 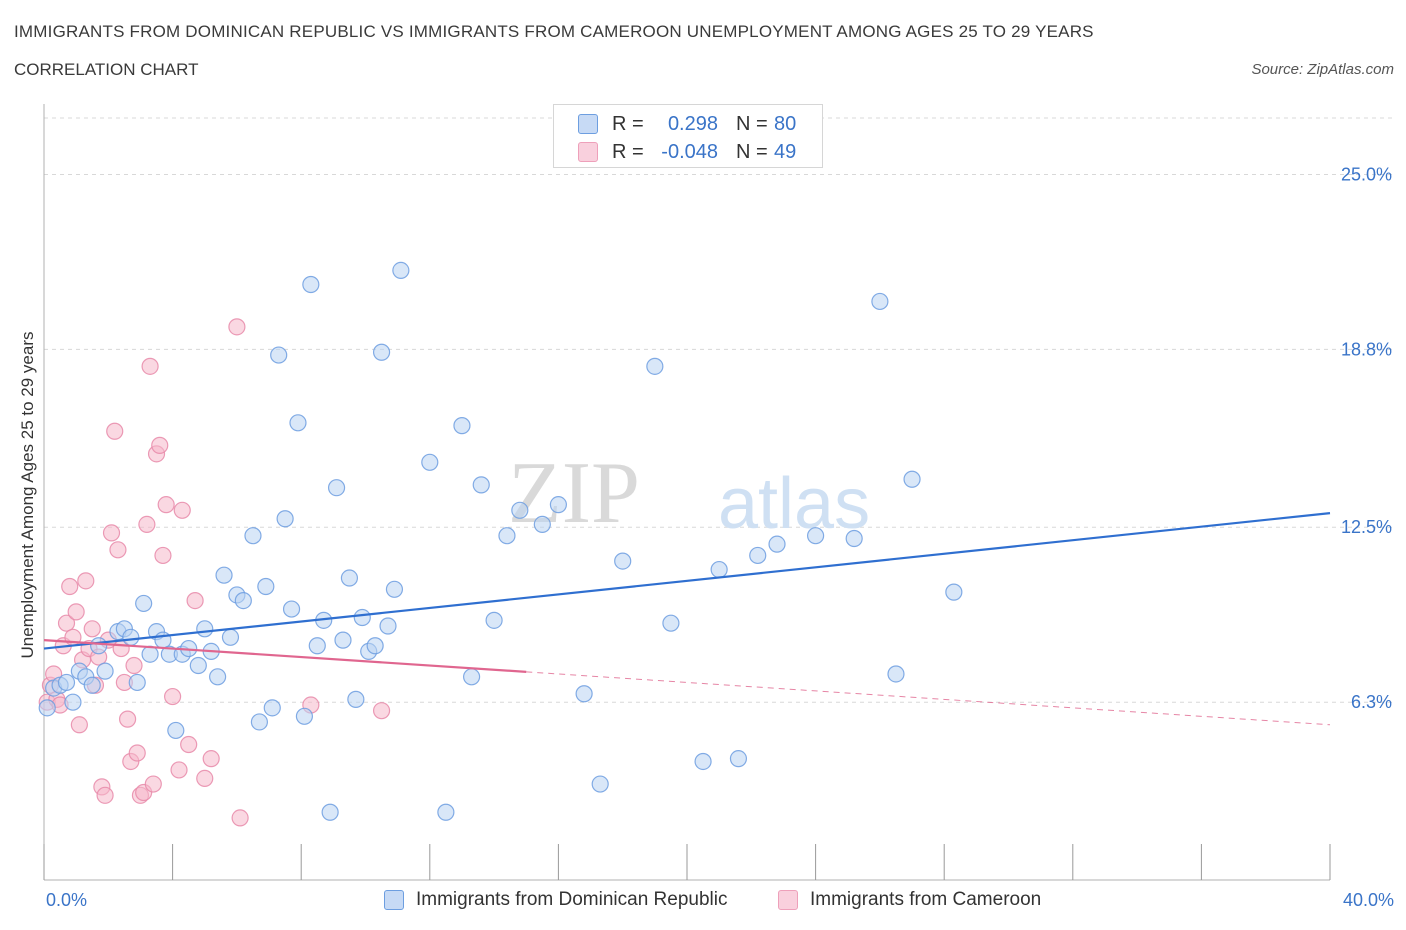 I want to click on y-axis-label: Unemployment Among Ages 25 to 29 years, so click(x=27, y=495).